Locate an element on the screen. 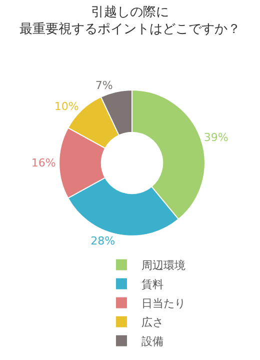 This screenshot has height=360, width=260. chart-subtitle: 最重要視するポイントはどこですか？ is located at coordinates (130, 30).